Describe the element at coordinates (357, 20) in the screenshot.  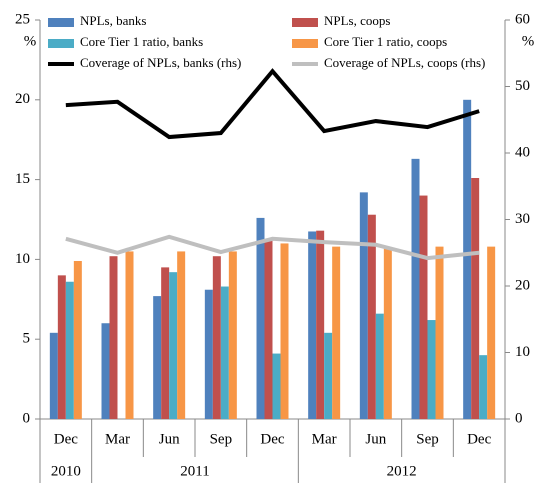
I see `legend-label: NPLs, coops` at that location.